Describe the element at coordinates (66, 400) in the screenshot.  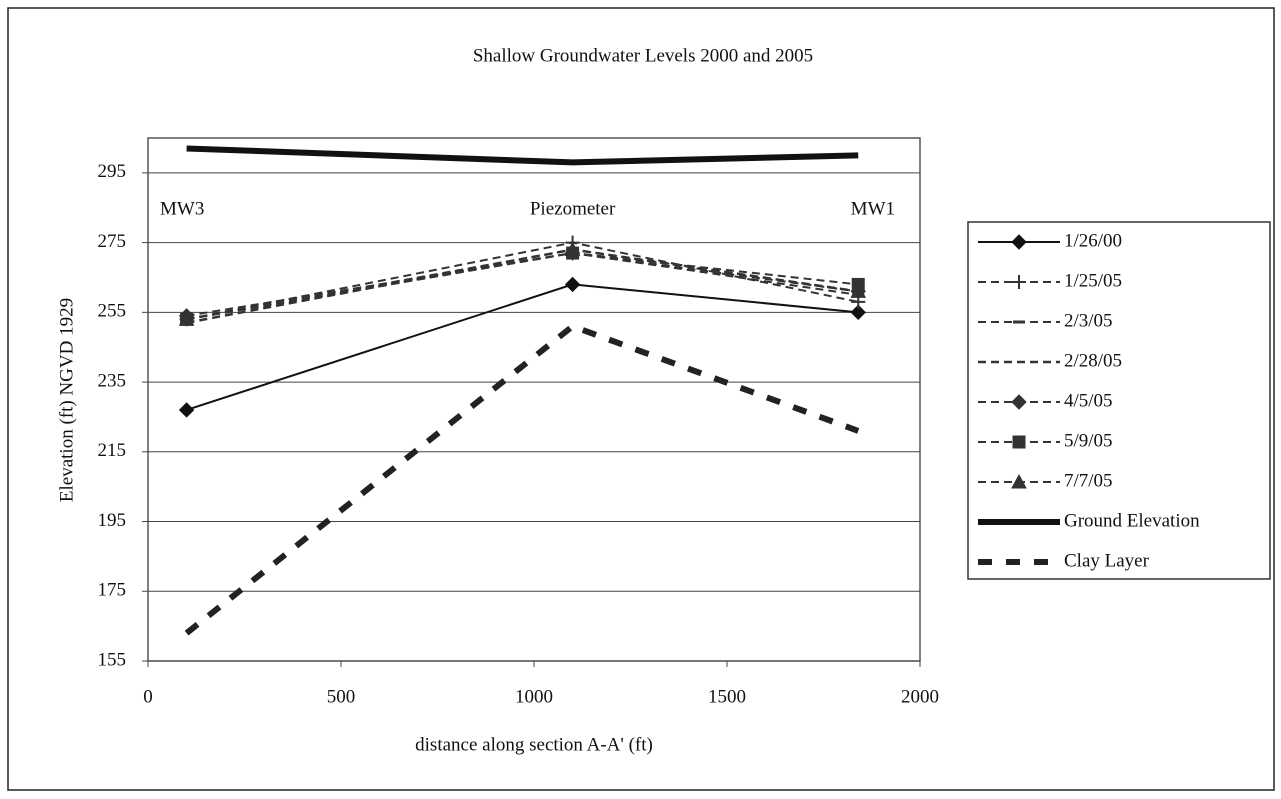
I see `y-axis-label: Elevation (ft) NGVD 1929` at that location.